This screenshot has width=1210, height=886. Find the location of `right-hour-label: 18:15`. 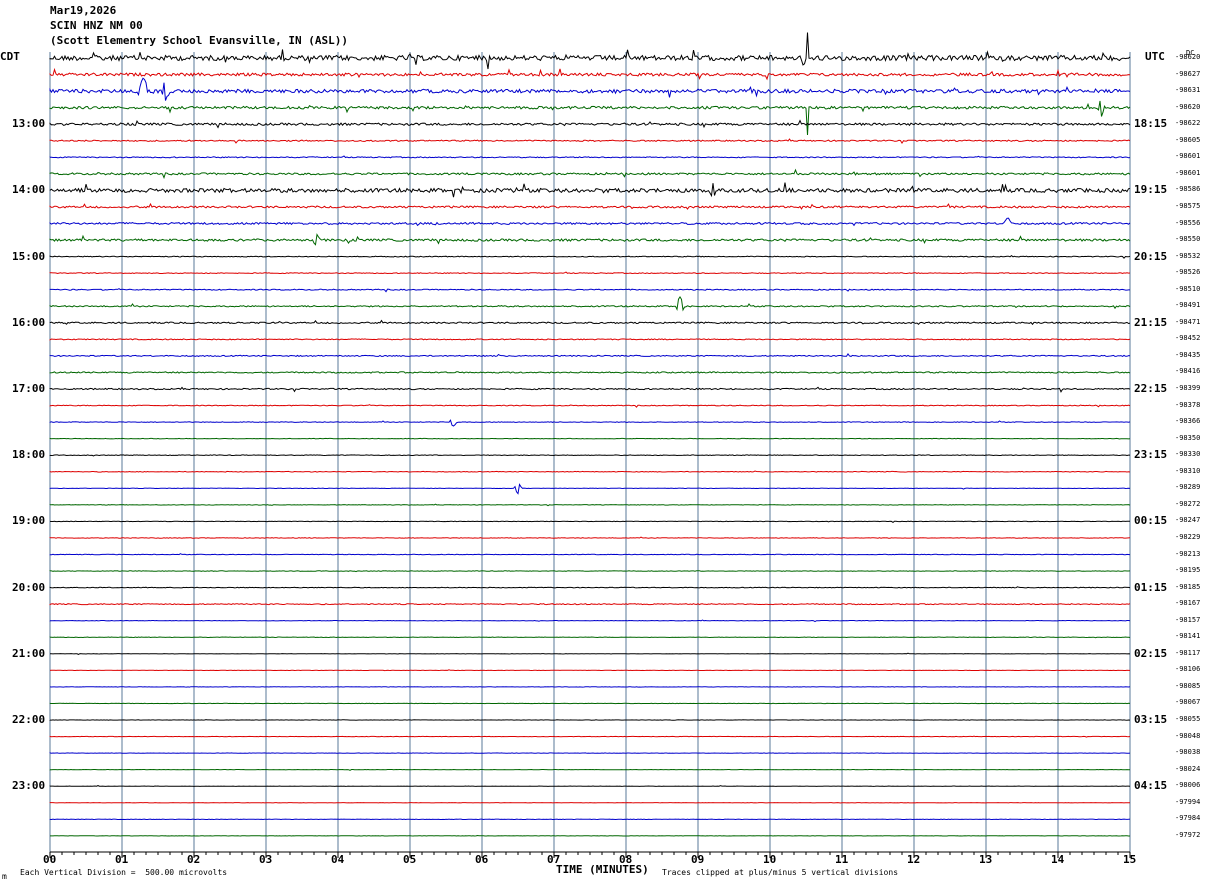

right-hour-label: 18:15 is located at coordinates (1151, 124).